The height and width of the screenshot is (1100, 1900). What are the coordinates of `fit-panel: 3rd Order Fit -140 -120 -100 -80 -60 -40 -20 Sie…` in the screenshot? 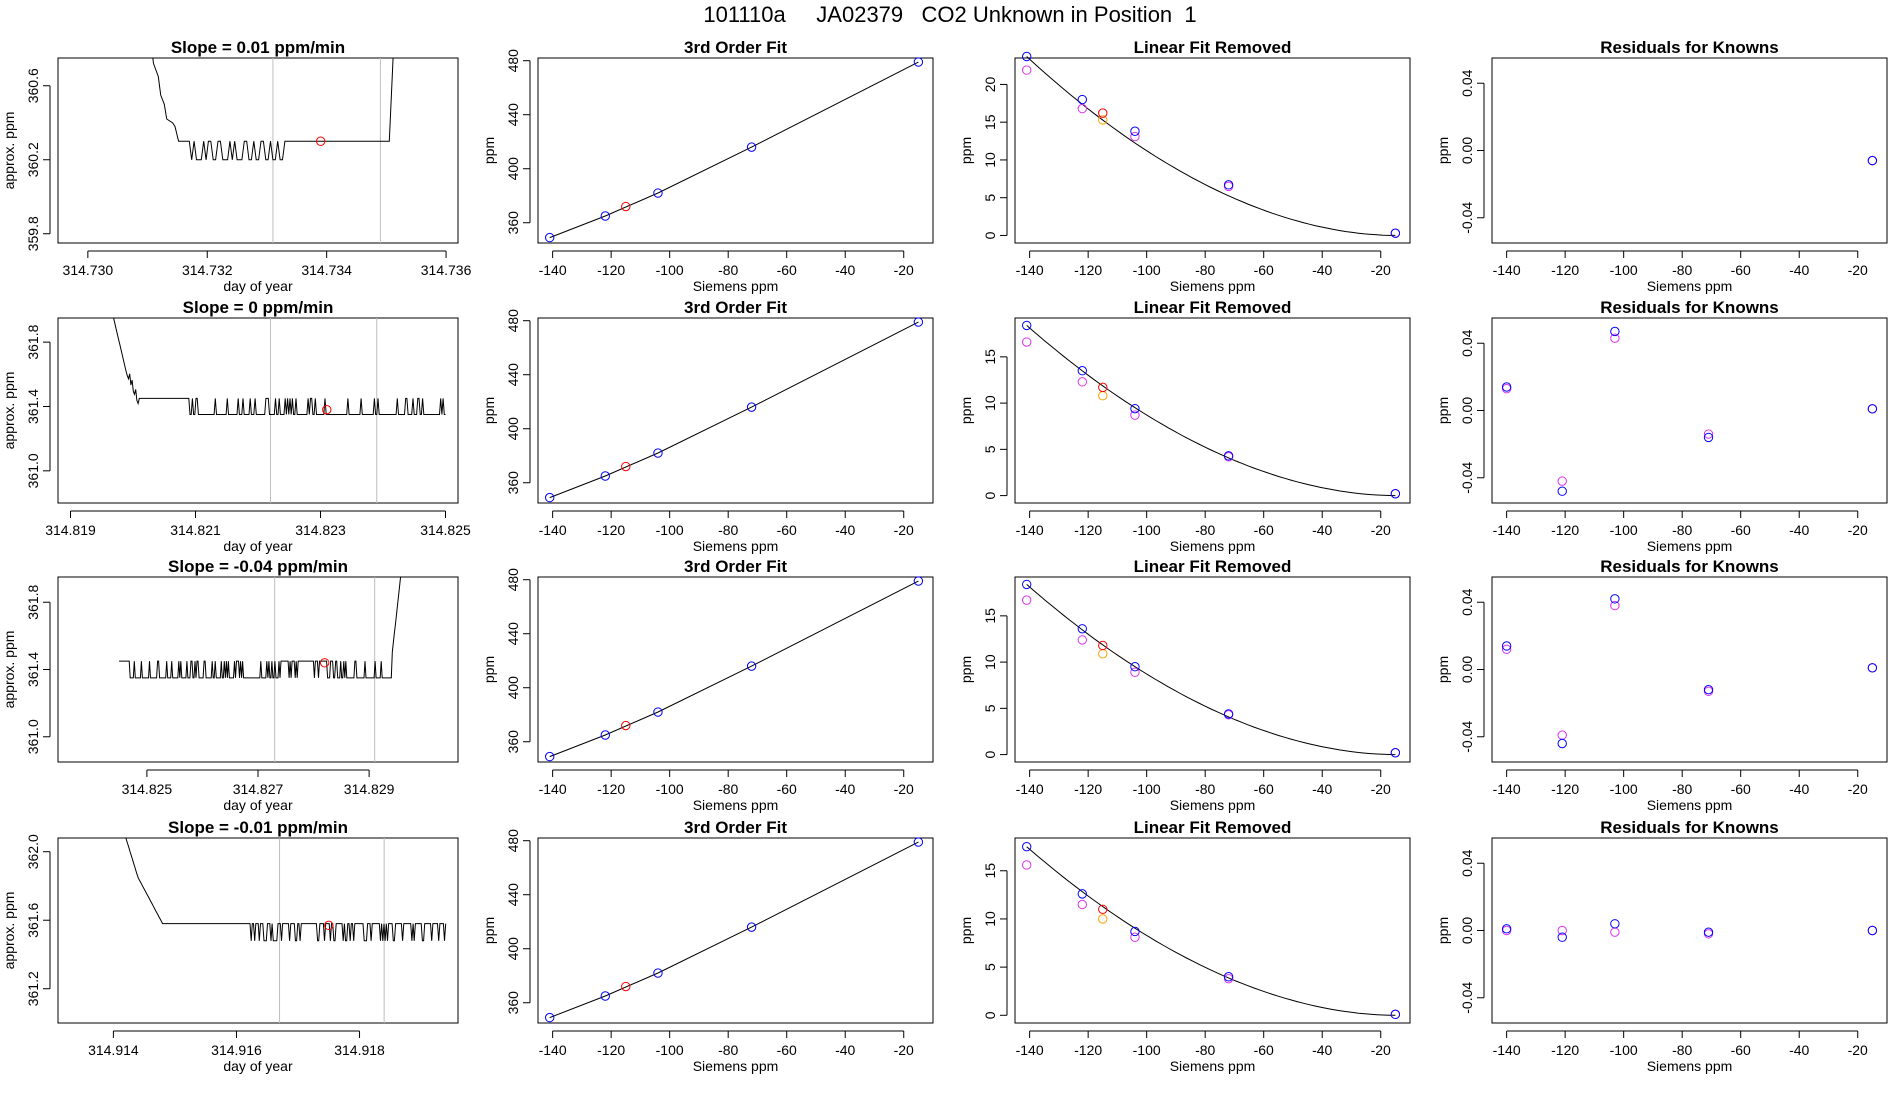 It's located at (707, 685).